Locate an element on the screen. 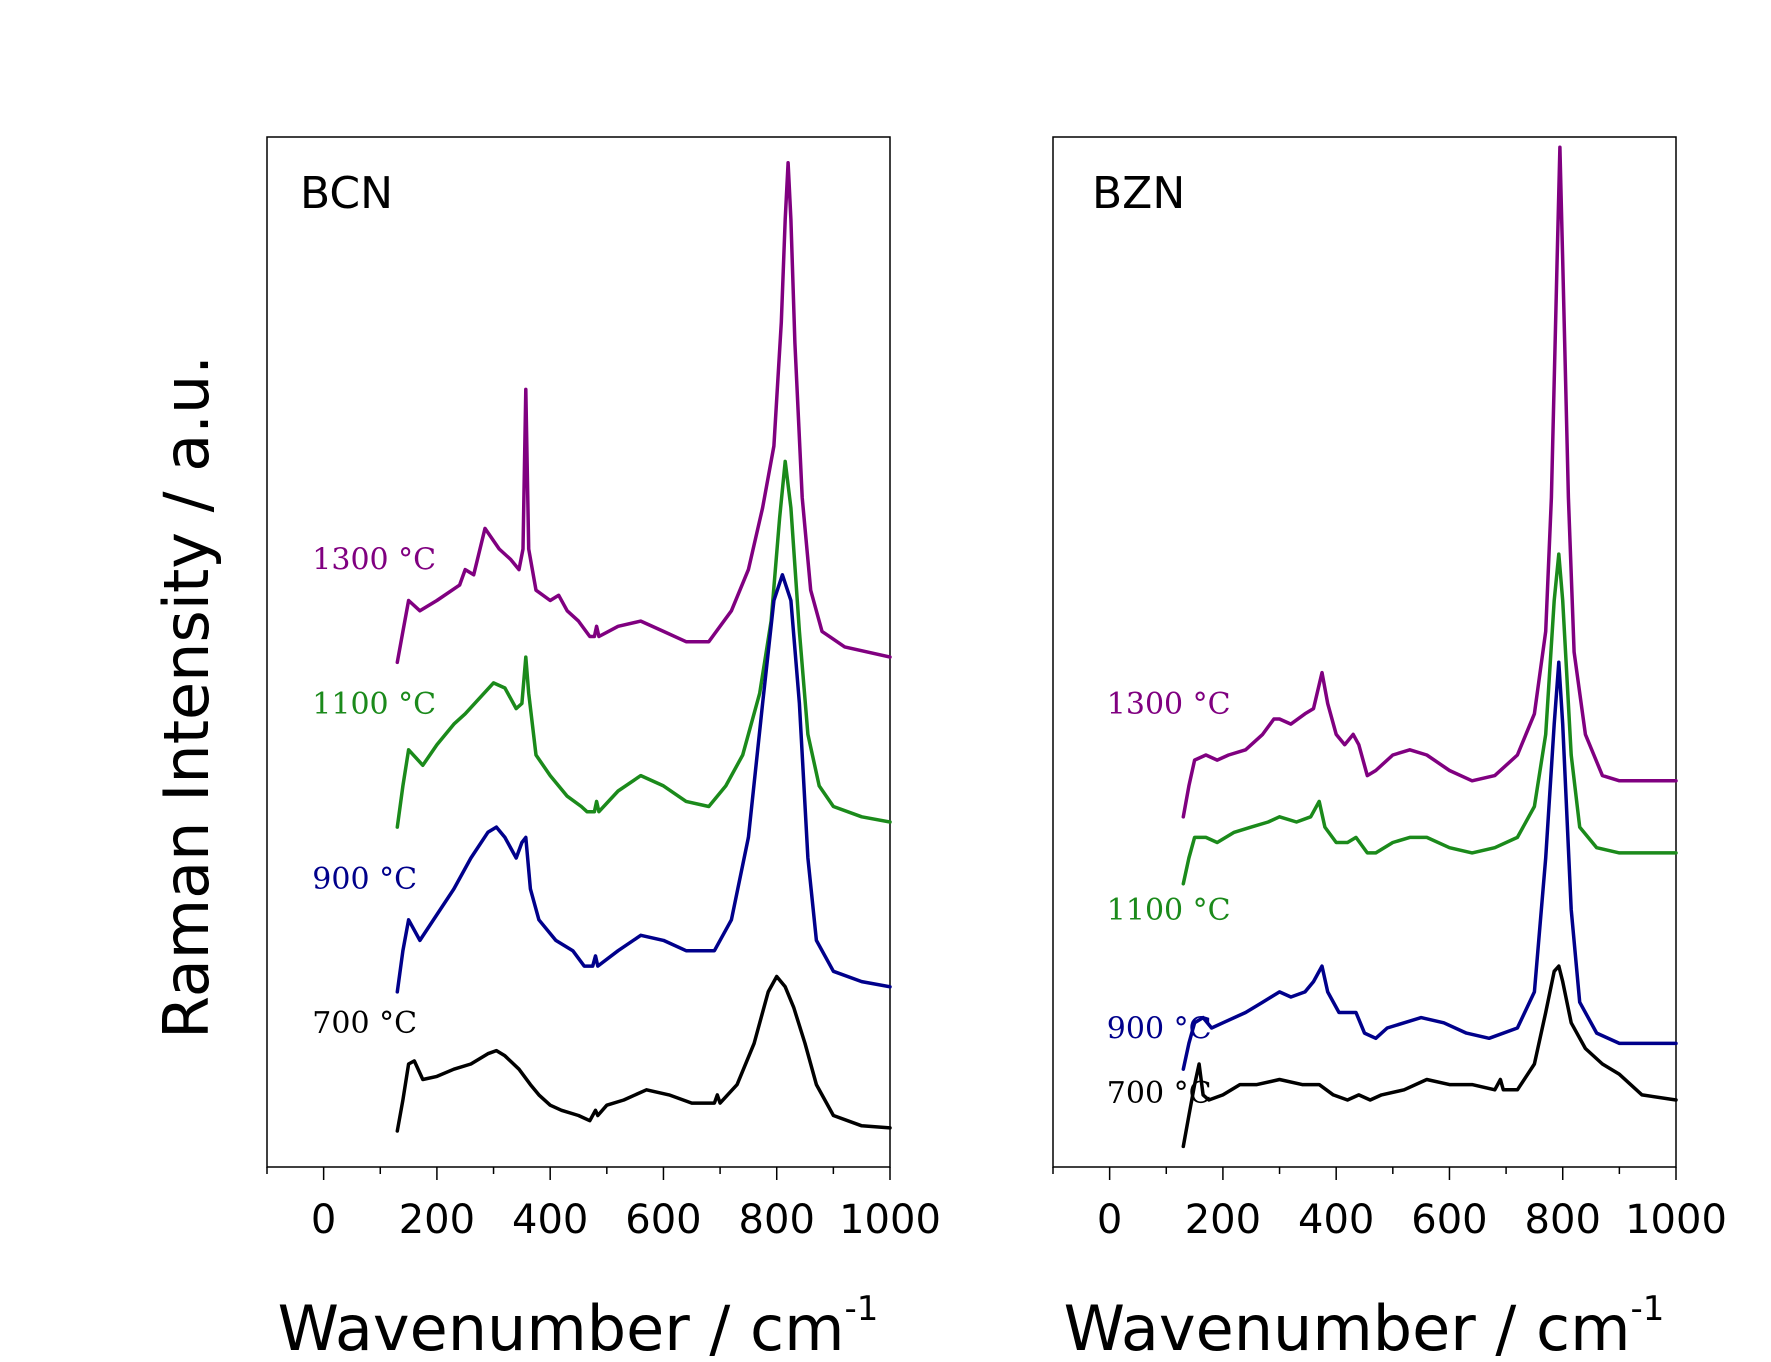 This screenshot has height=1362, width=1771. x-tick-label-bzn-0: 0 is located at coordinates (1109, 1220).